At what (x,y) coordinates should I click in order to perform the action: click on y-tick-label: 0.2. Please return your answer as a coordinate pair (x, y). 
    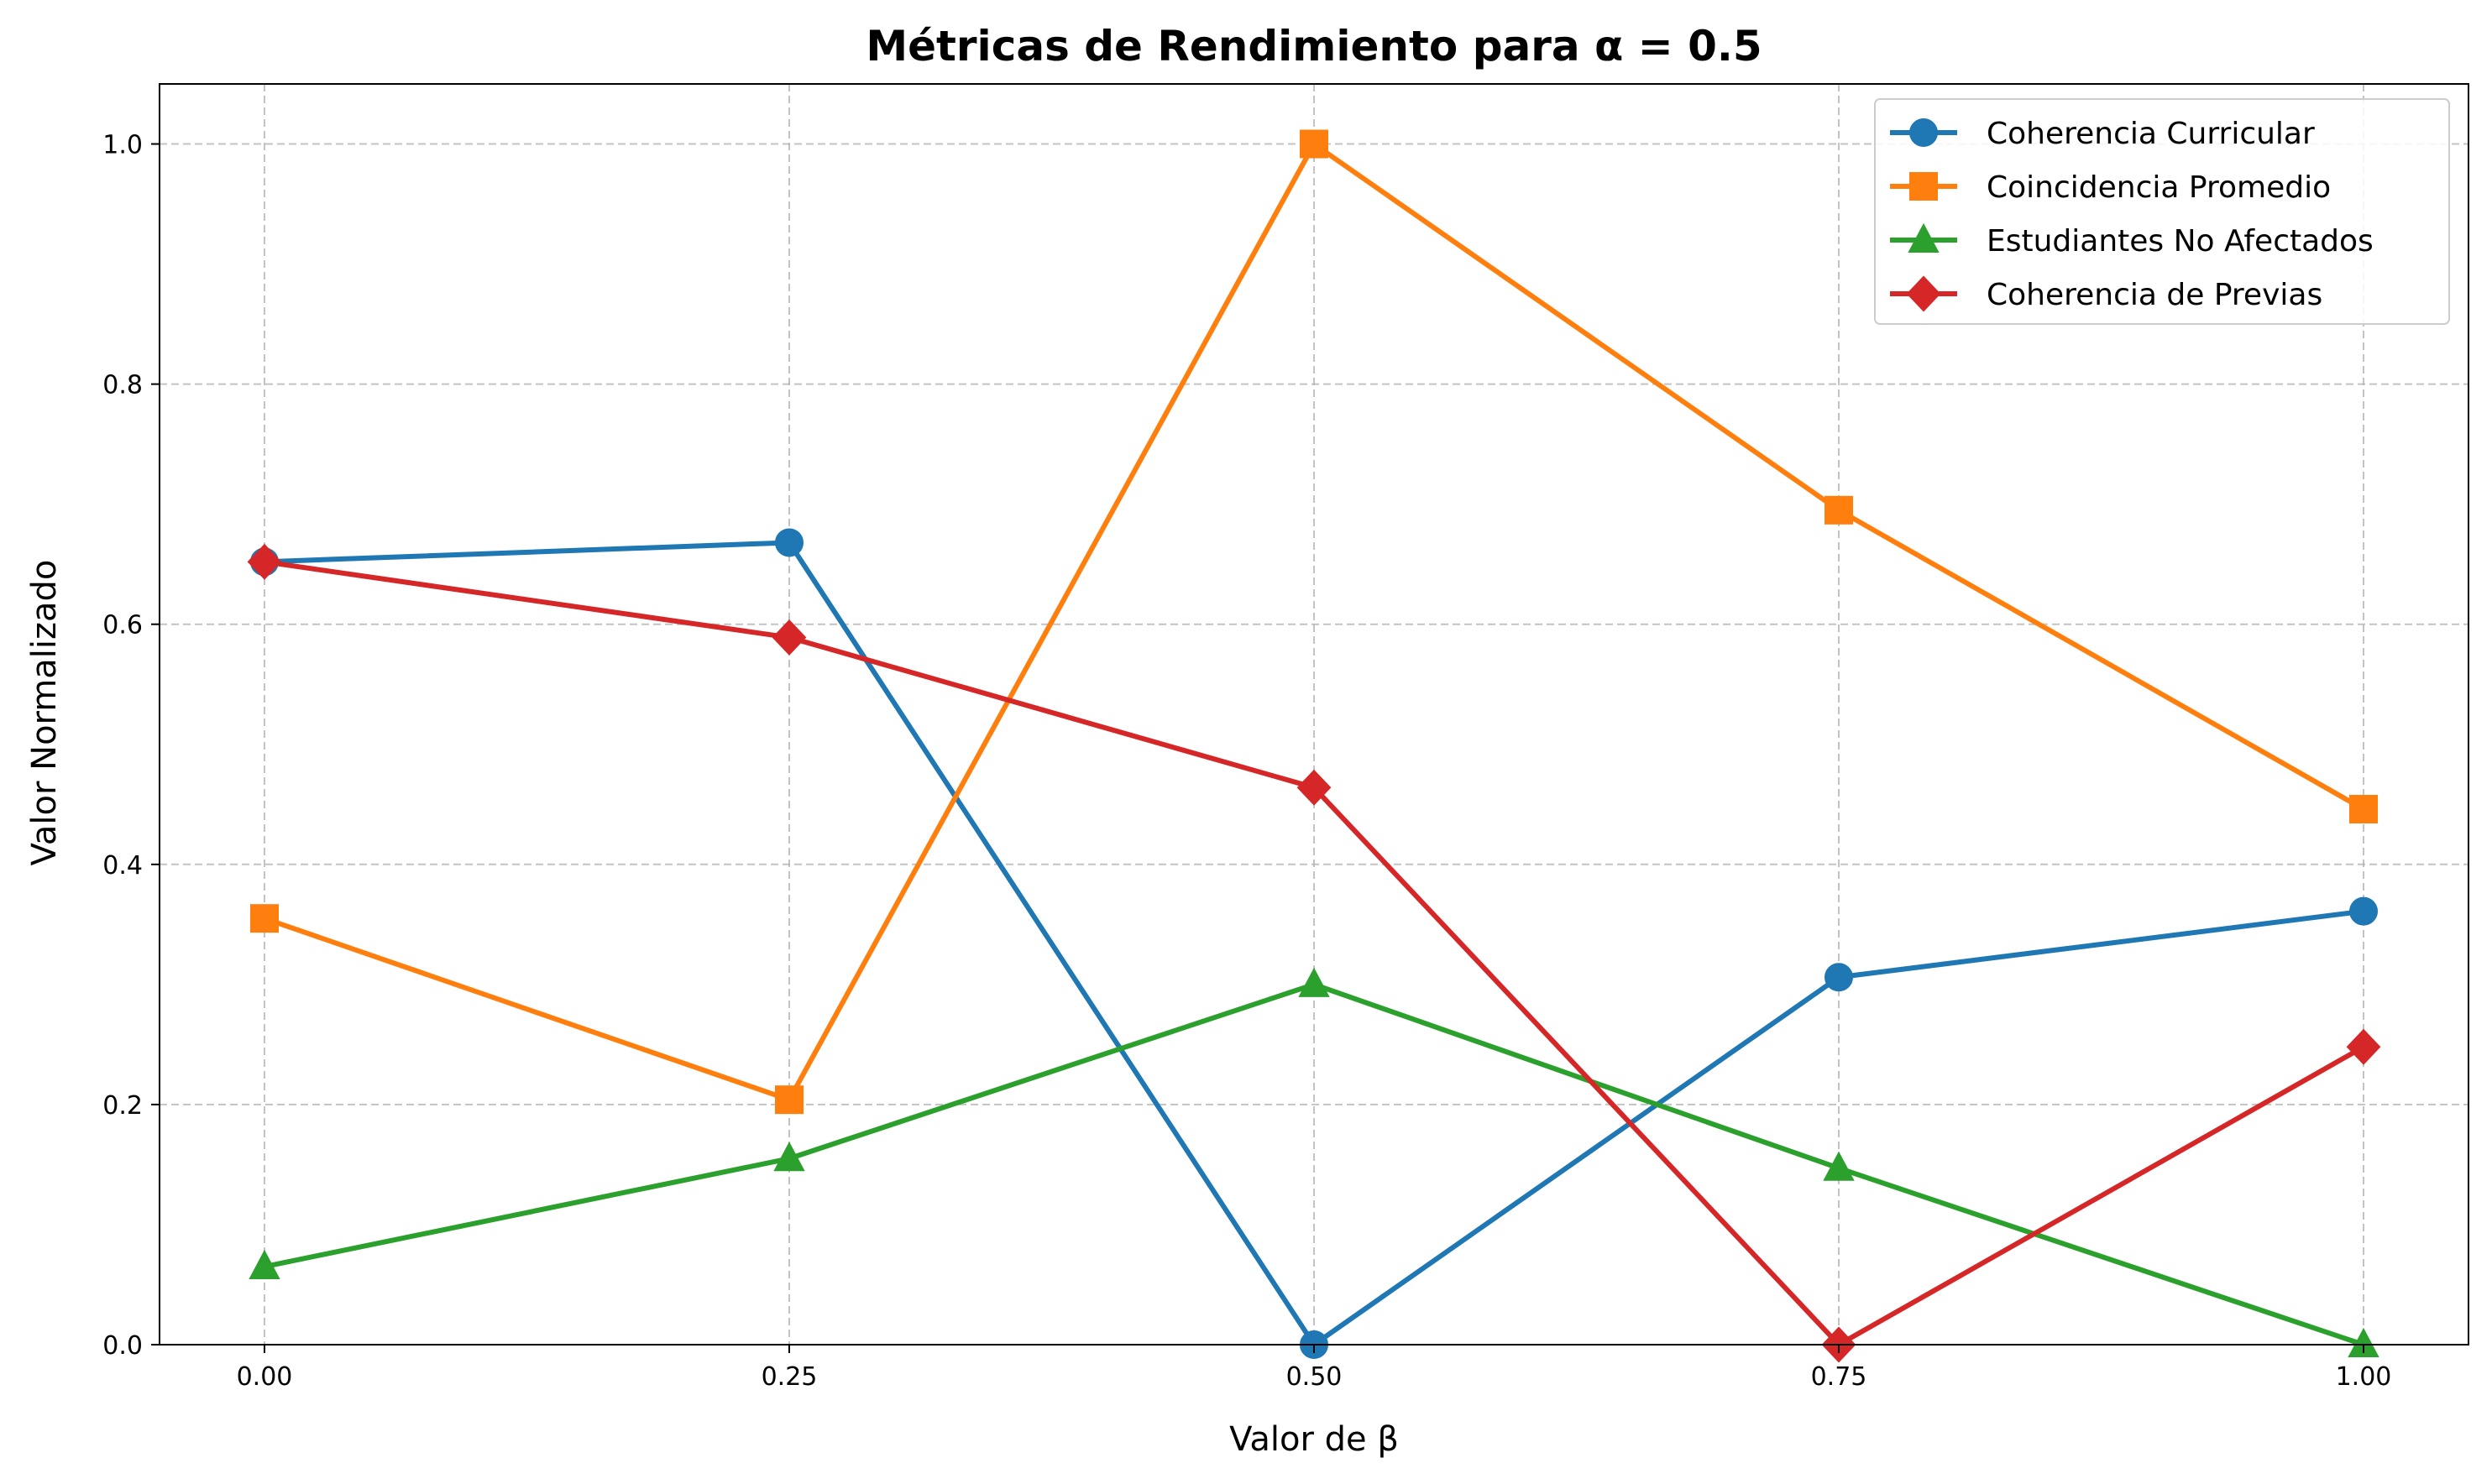
    Looking at the image, I should click on (123, 1106).